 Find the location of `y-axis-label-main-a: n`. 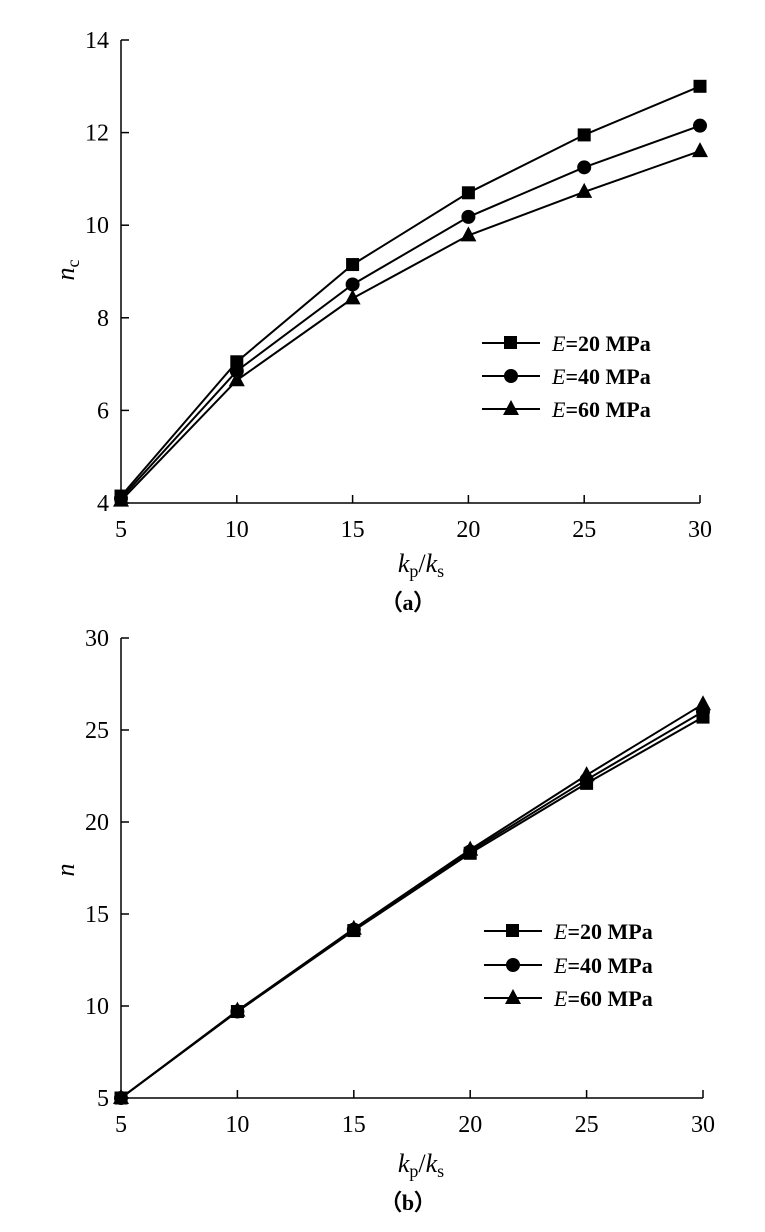

y-axis-label-main-a: n is located at coordinates (65, 274).